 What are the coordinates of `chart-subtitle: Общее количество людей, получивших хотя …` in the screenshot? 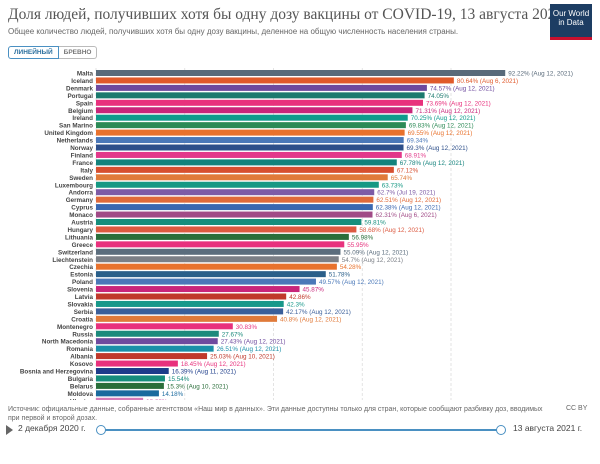 It's located at (233, 31).